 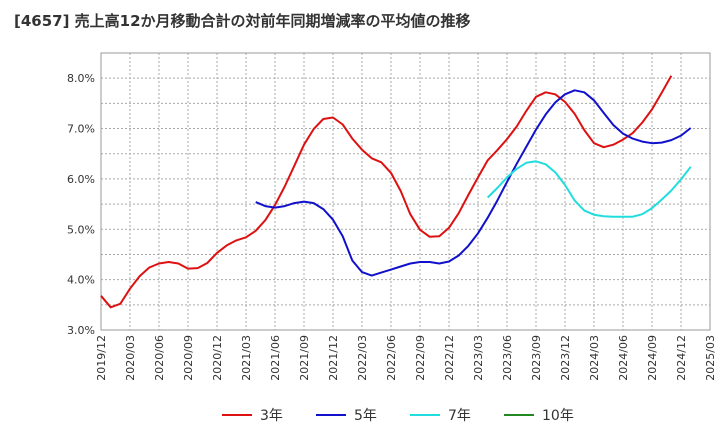 What do you see at coordinates (188, 358) in the screenshot?
I see `x-tick-label: 2020/09` at bounding box center [188, 358].